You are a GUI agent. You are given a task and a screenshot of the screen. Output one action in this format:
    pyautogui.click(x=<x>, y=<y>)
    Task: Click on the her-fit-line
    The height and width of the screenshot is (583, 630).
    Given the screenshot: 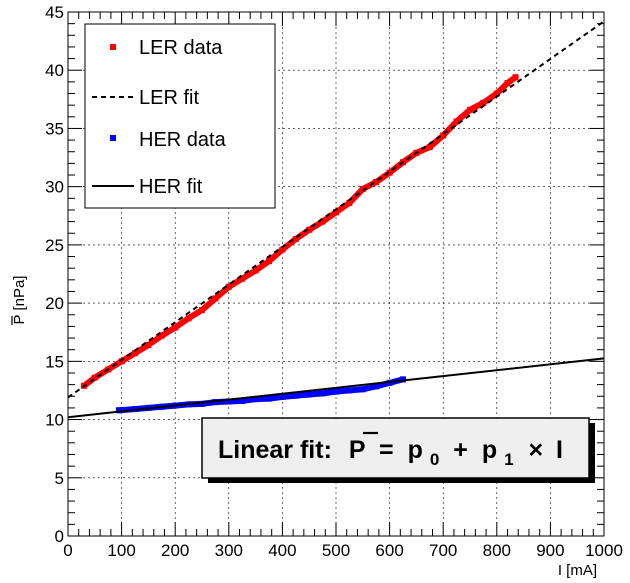 What is the action you would take?
    pyautogui.click(x=336, y=388)
    